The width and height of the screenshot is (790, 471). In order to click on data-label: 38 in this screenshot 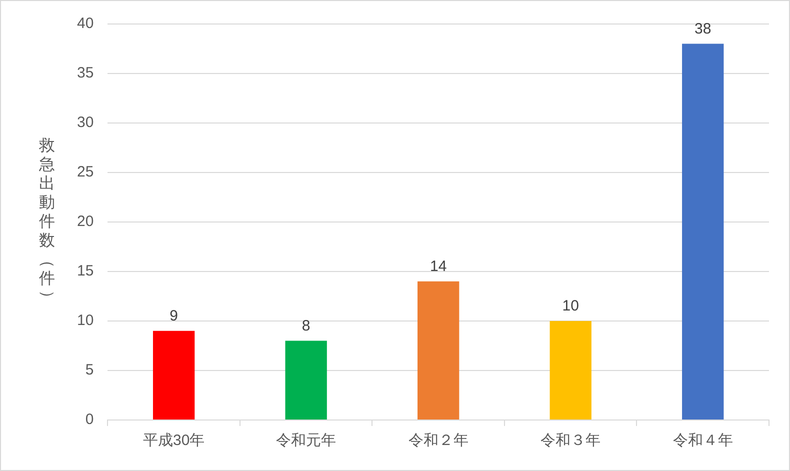, I will do `click(703, 29)`.